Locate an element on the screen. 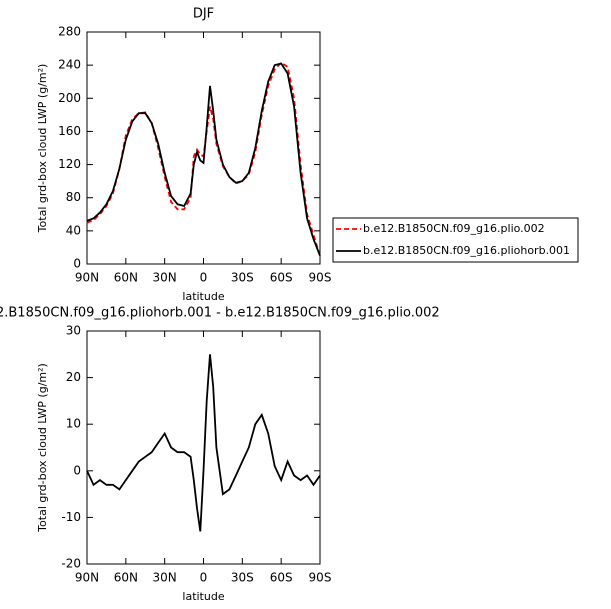 The image size is (611, 609). y-tick-label: 40 is located at coordinates (73, 230).